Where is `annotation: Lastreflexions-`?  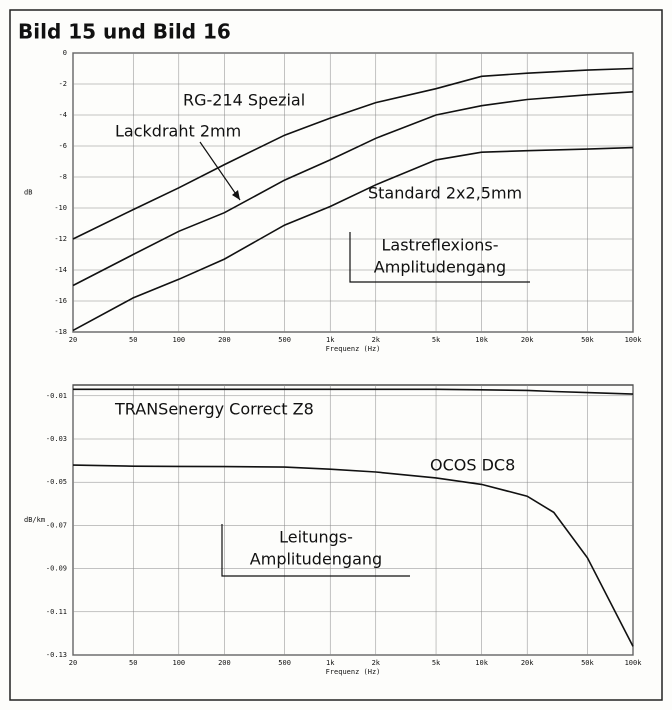
annotation: Lastreflexions- is located at coordinates (440, 245).